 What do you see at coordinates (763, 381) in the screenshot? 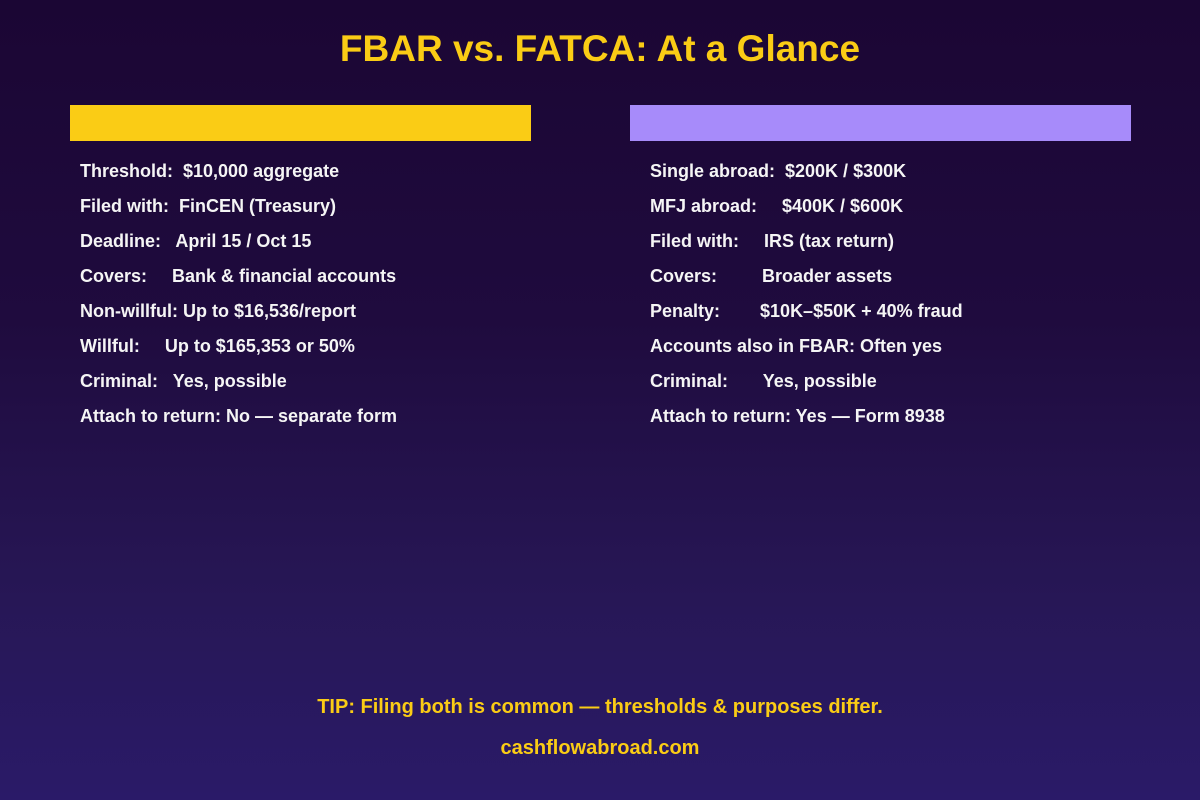
I see `fatca-row: Criminal: Yes, possible` at bounding box center [763, 381].